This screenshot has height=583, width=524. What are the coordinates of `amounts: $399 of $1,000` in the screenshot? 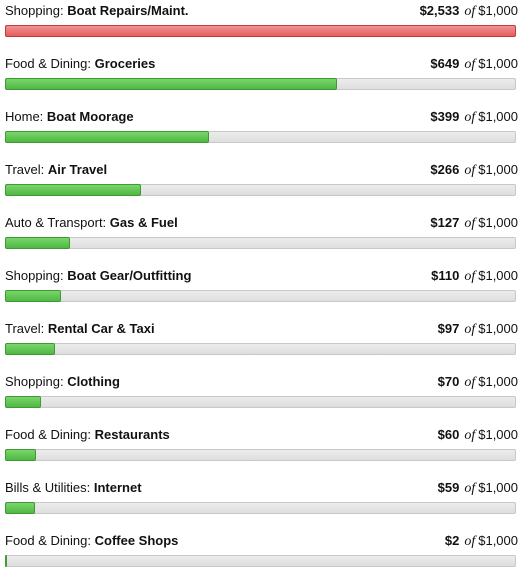 It's located at (474, 117).